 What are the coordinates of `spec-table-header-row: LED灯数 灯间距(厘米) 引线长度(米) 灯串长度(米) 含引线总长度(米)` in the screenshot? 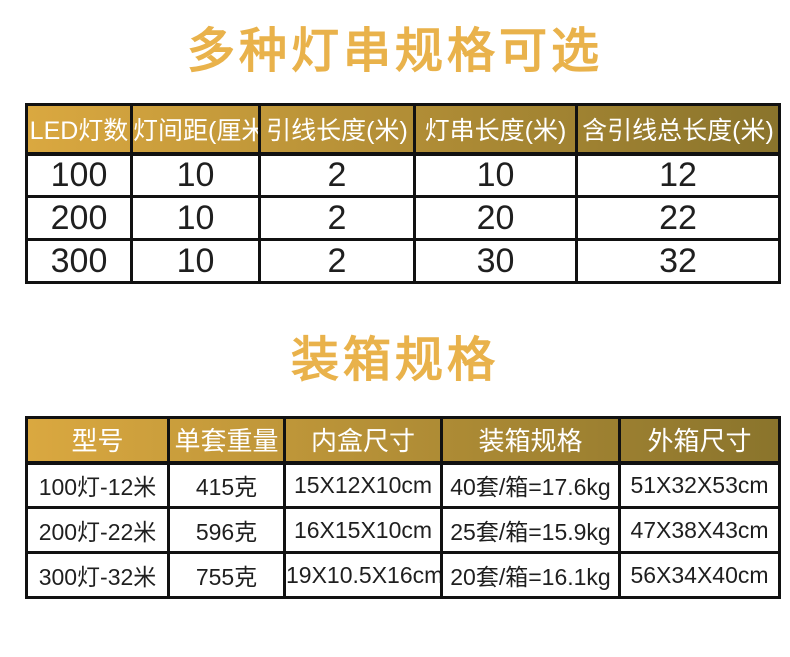 It's located at (403, 129).